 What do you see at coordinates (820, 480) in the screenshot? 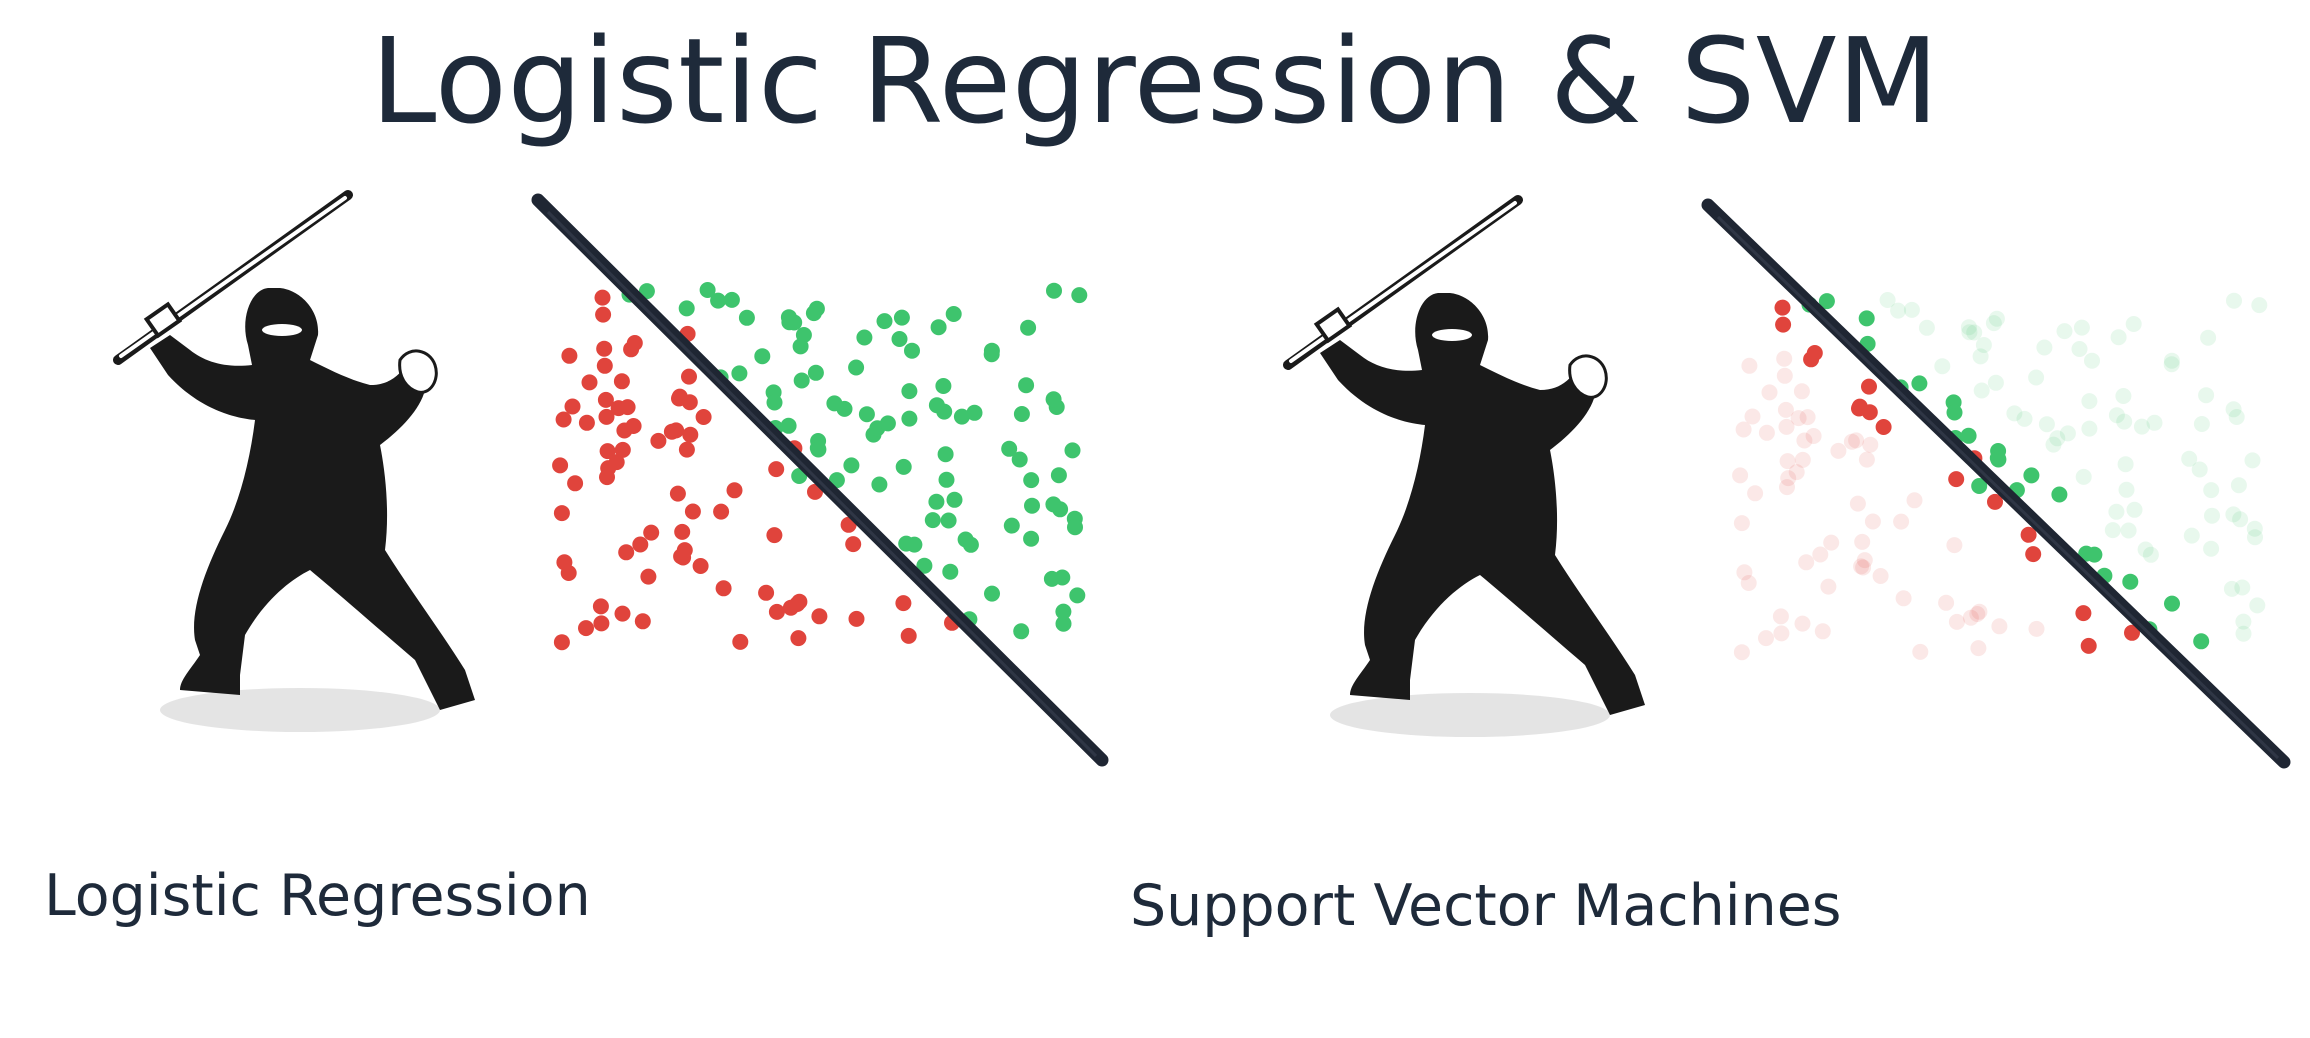
I see `boundary-slash-icon` at bounding box center [820, 480].